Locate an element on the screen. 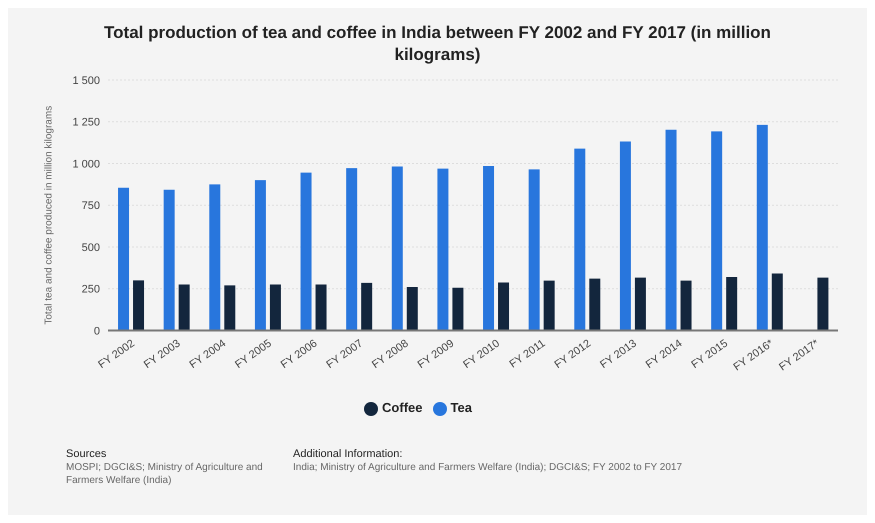 Image resolution: width=875 pixels, height=523 pixels. y-tick-label: 1 250 is located at coordinates (86, 122).